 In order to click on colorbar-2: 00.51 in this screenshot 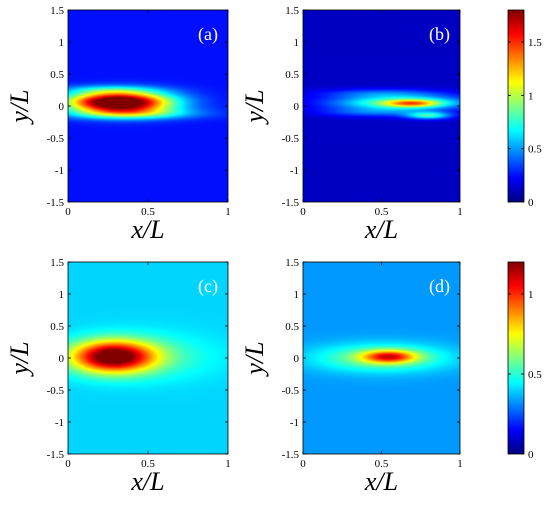, I will do `click(524, 361)`.